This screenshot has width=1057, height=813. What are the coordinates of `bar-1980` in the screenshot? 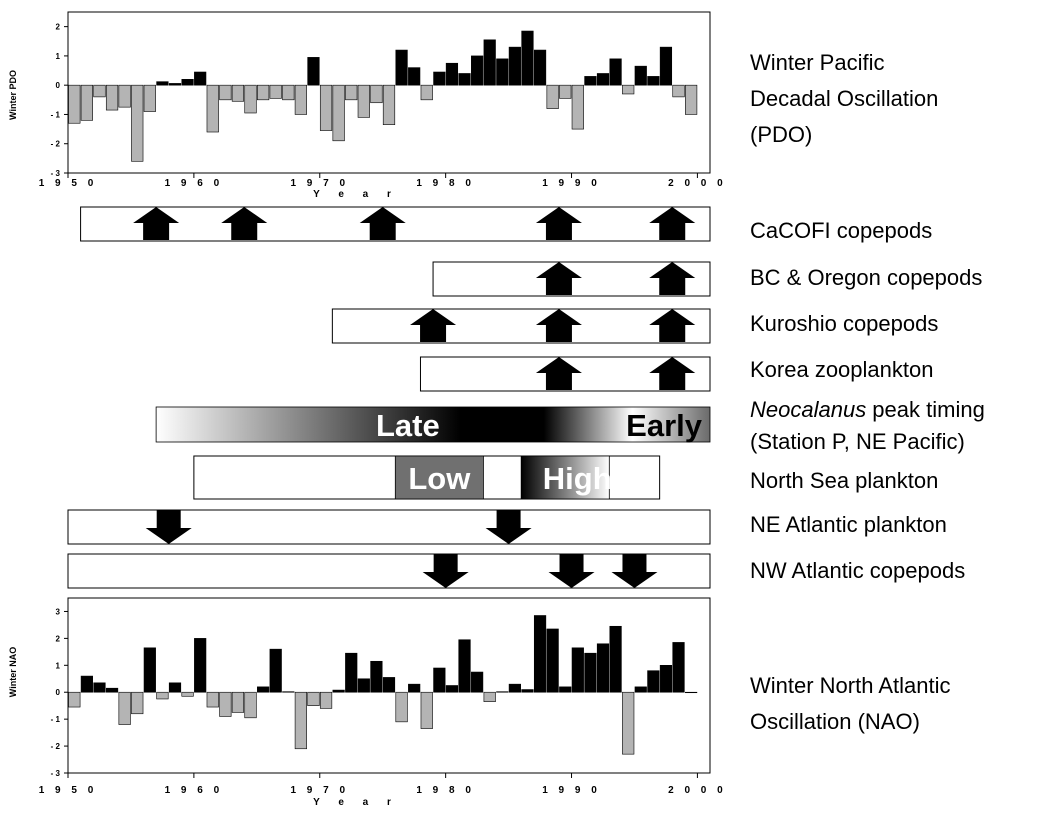 It's located at (452, 689).